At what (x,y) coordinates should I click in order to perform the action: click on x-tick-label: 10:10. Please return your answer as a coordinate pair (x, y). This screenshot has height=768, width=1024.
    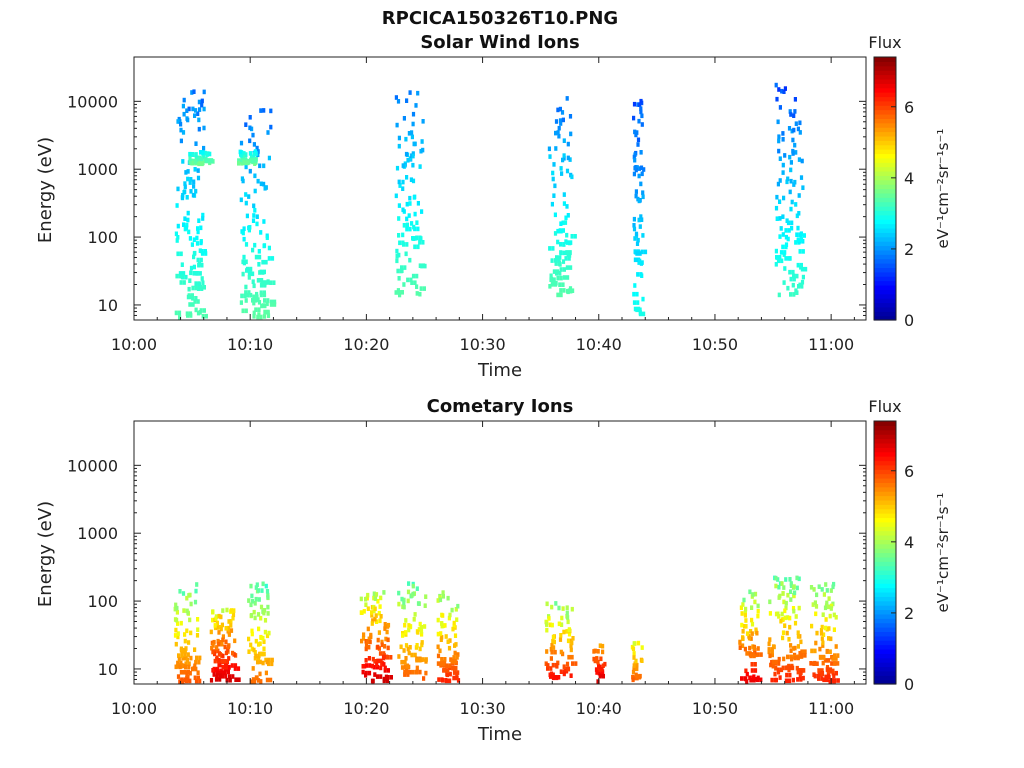
    Looking at the image, I should click on (250, 708).